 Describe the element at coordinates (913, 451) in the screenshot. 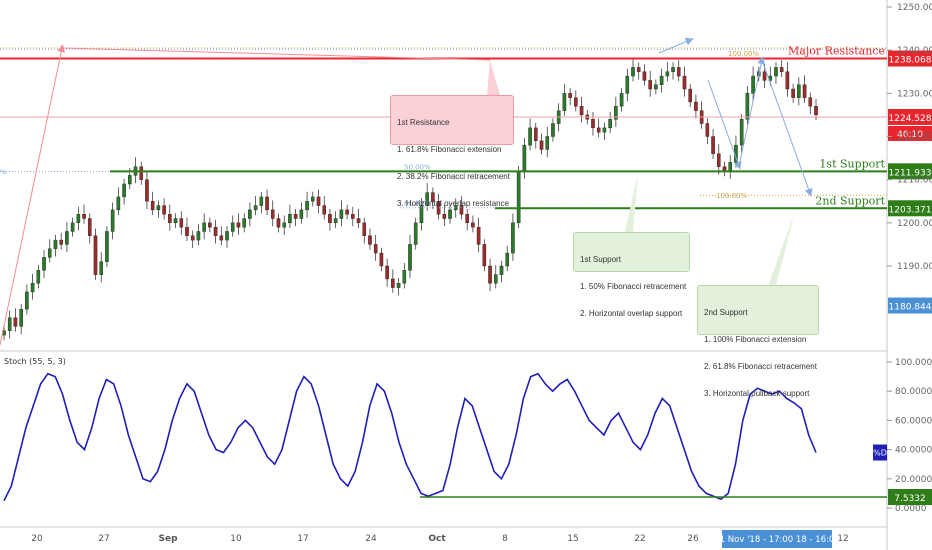

I see `stoch-tick-label: 40.0000` at that location.